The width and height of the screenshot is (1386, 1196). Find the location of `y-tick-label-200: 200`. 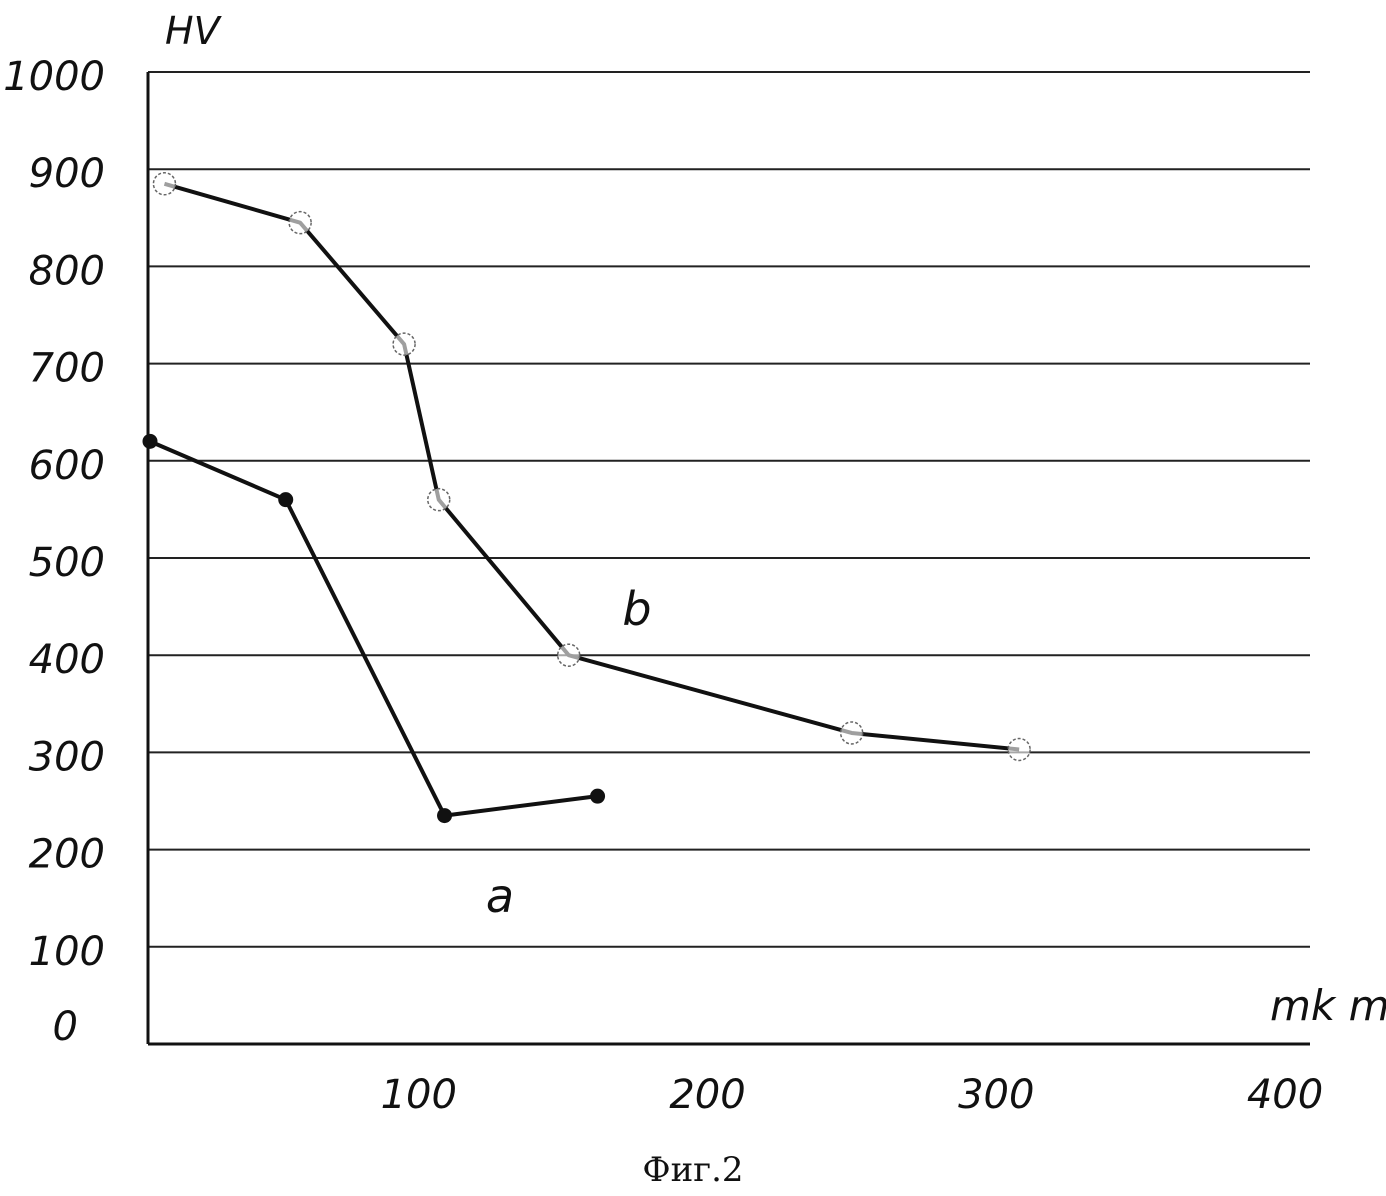

y-tick-label-200: 200 is located at coordinates (67, 855).